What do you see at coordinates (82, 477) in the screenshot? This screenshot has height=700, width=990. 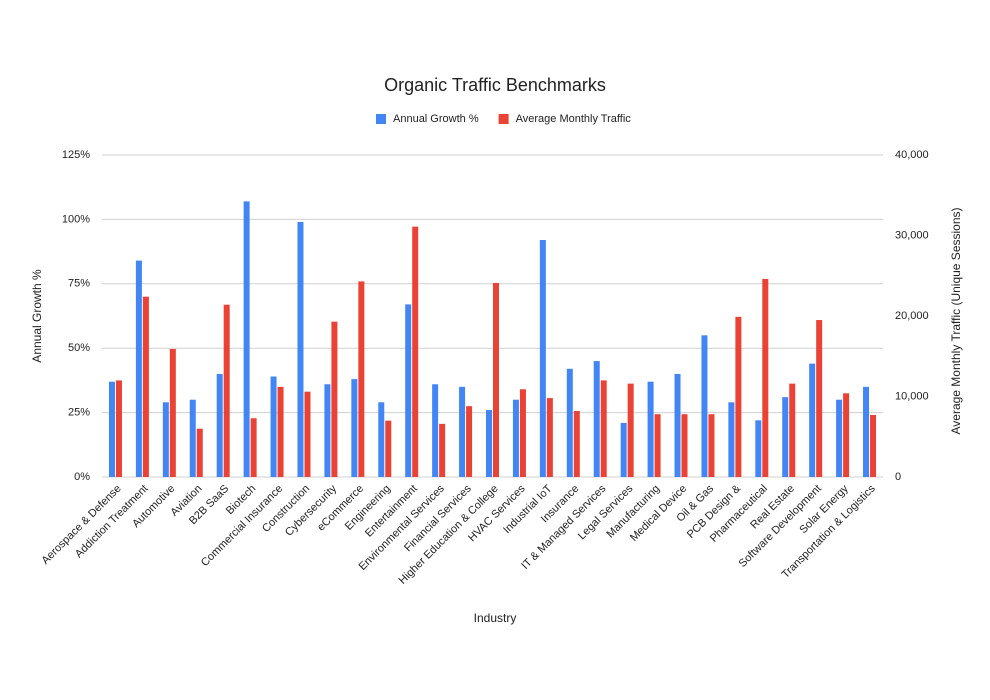 I see `y-tick-label: 0%` at bounding box center [82, 477].